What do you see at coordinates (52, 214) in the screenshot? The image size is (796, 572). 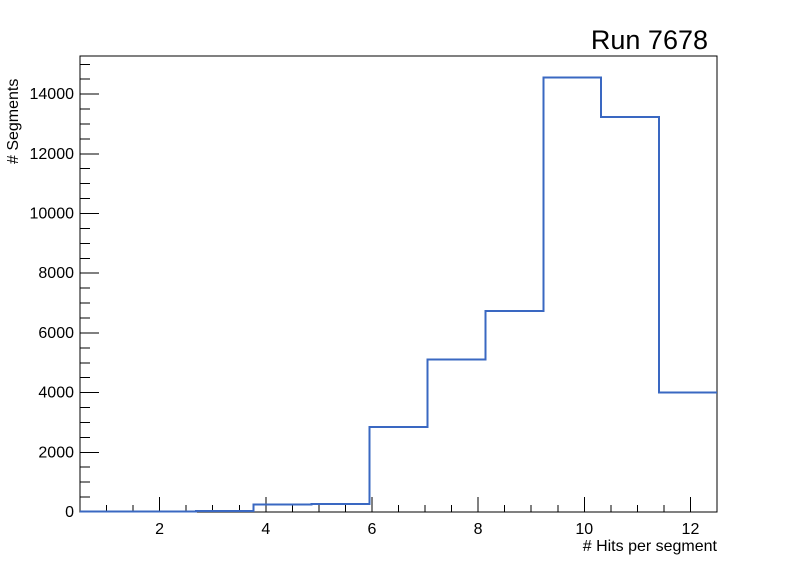 I see `y-tick-label: 10000` at bounding box center [52, 214].